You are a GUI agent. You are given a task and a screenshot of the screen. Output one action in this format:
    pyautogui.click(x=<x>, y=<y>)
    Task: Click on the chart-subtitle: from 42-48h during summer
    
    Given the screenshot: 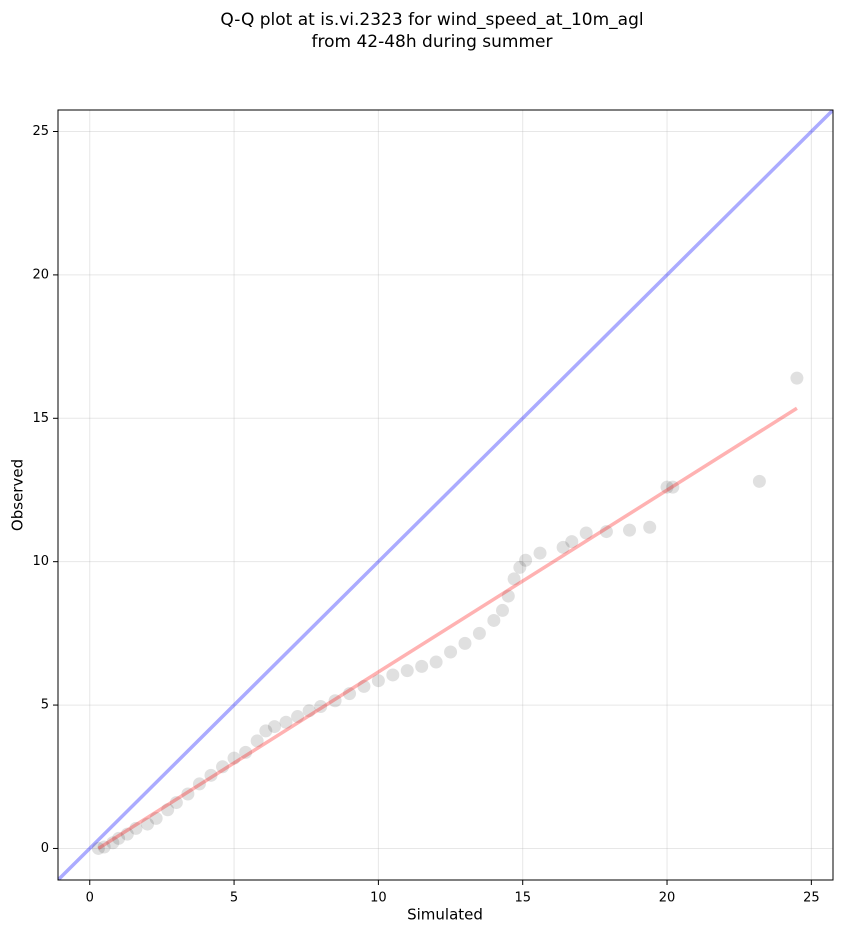 What is the action you would take?
    pyautogui.click(x=432, y=42)
    